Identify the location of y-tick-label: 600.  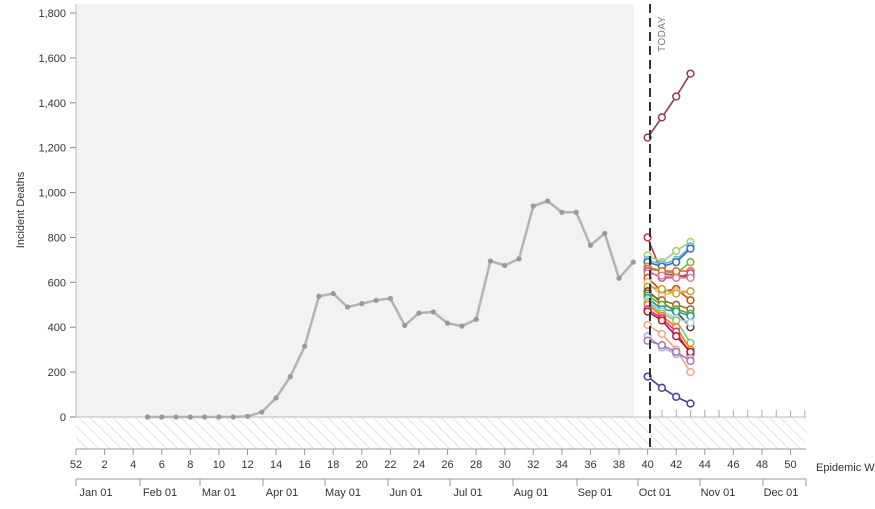
(57, 283).